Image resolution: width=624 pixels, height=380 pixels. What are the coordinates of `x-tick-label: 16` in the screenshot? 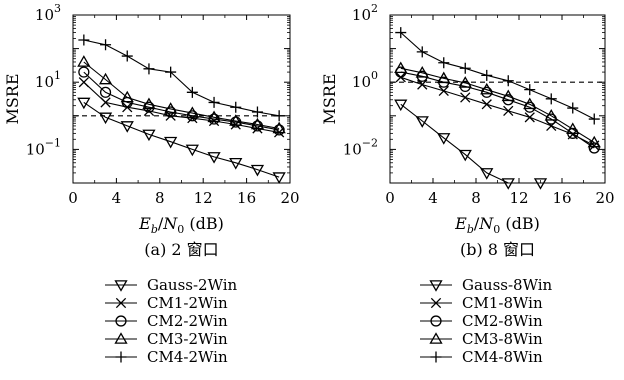 It's located at (561, 198).